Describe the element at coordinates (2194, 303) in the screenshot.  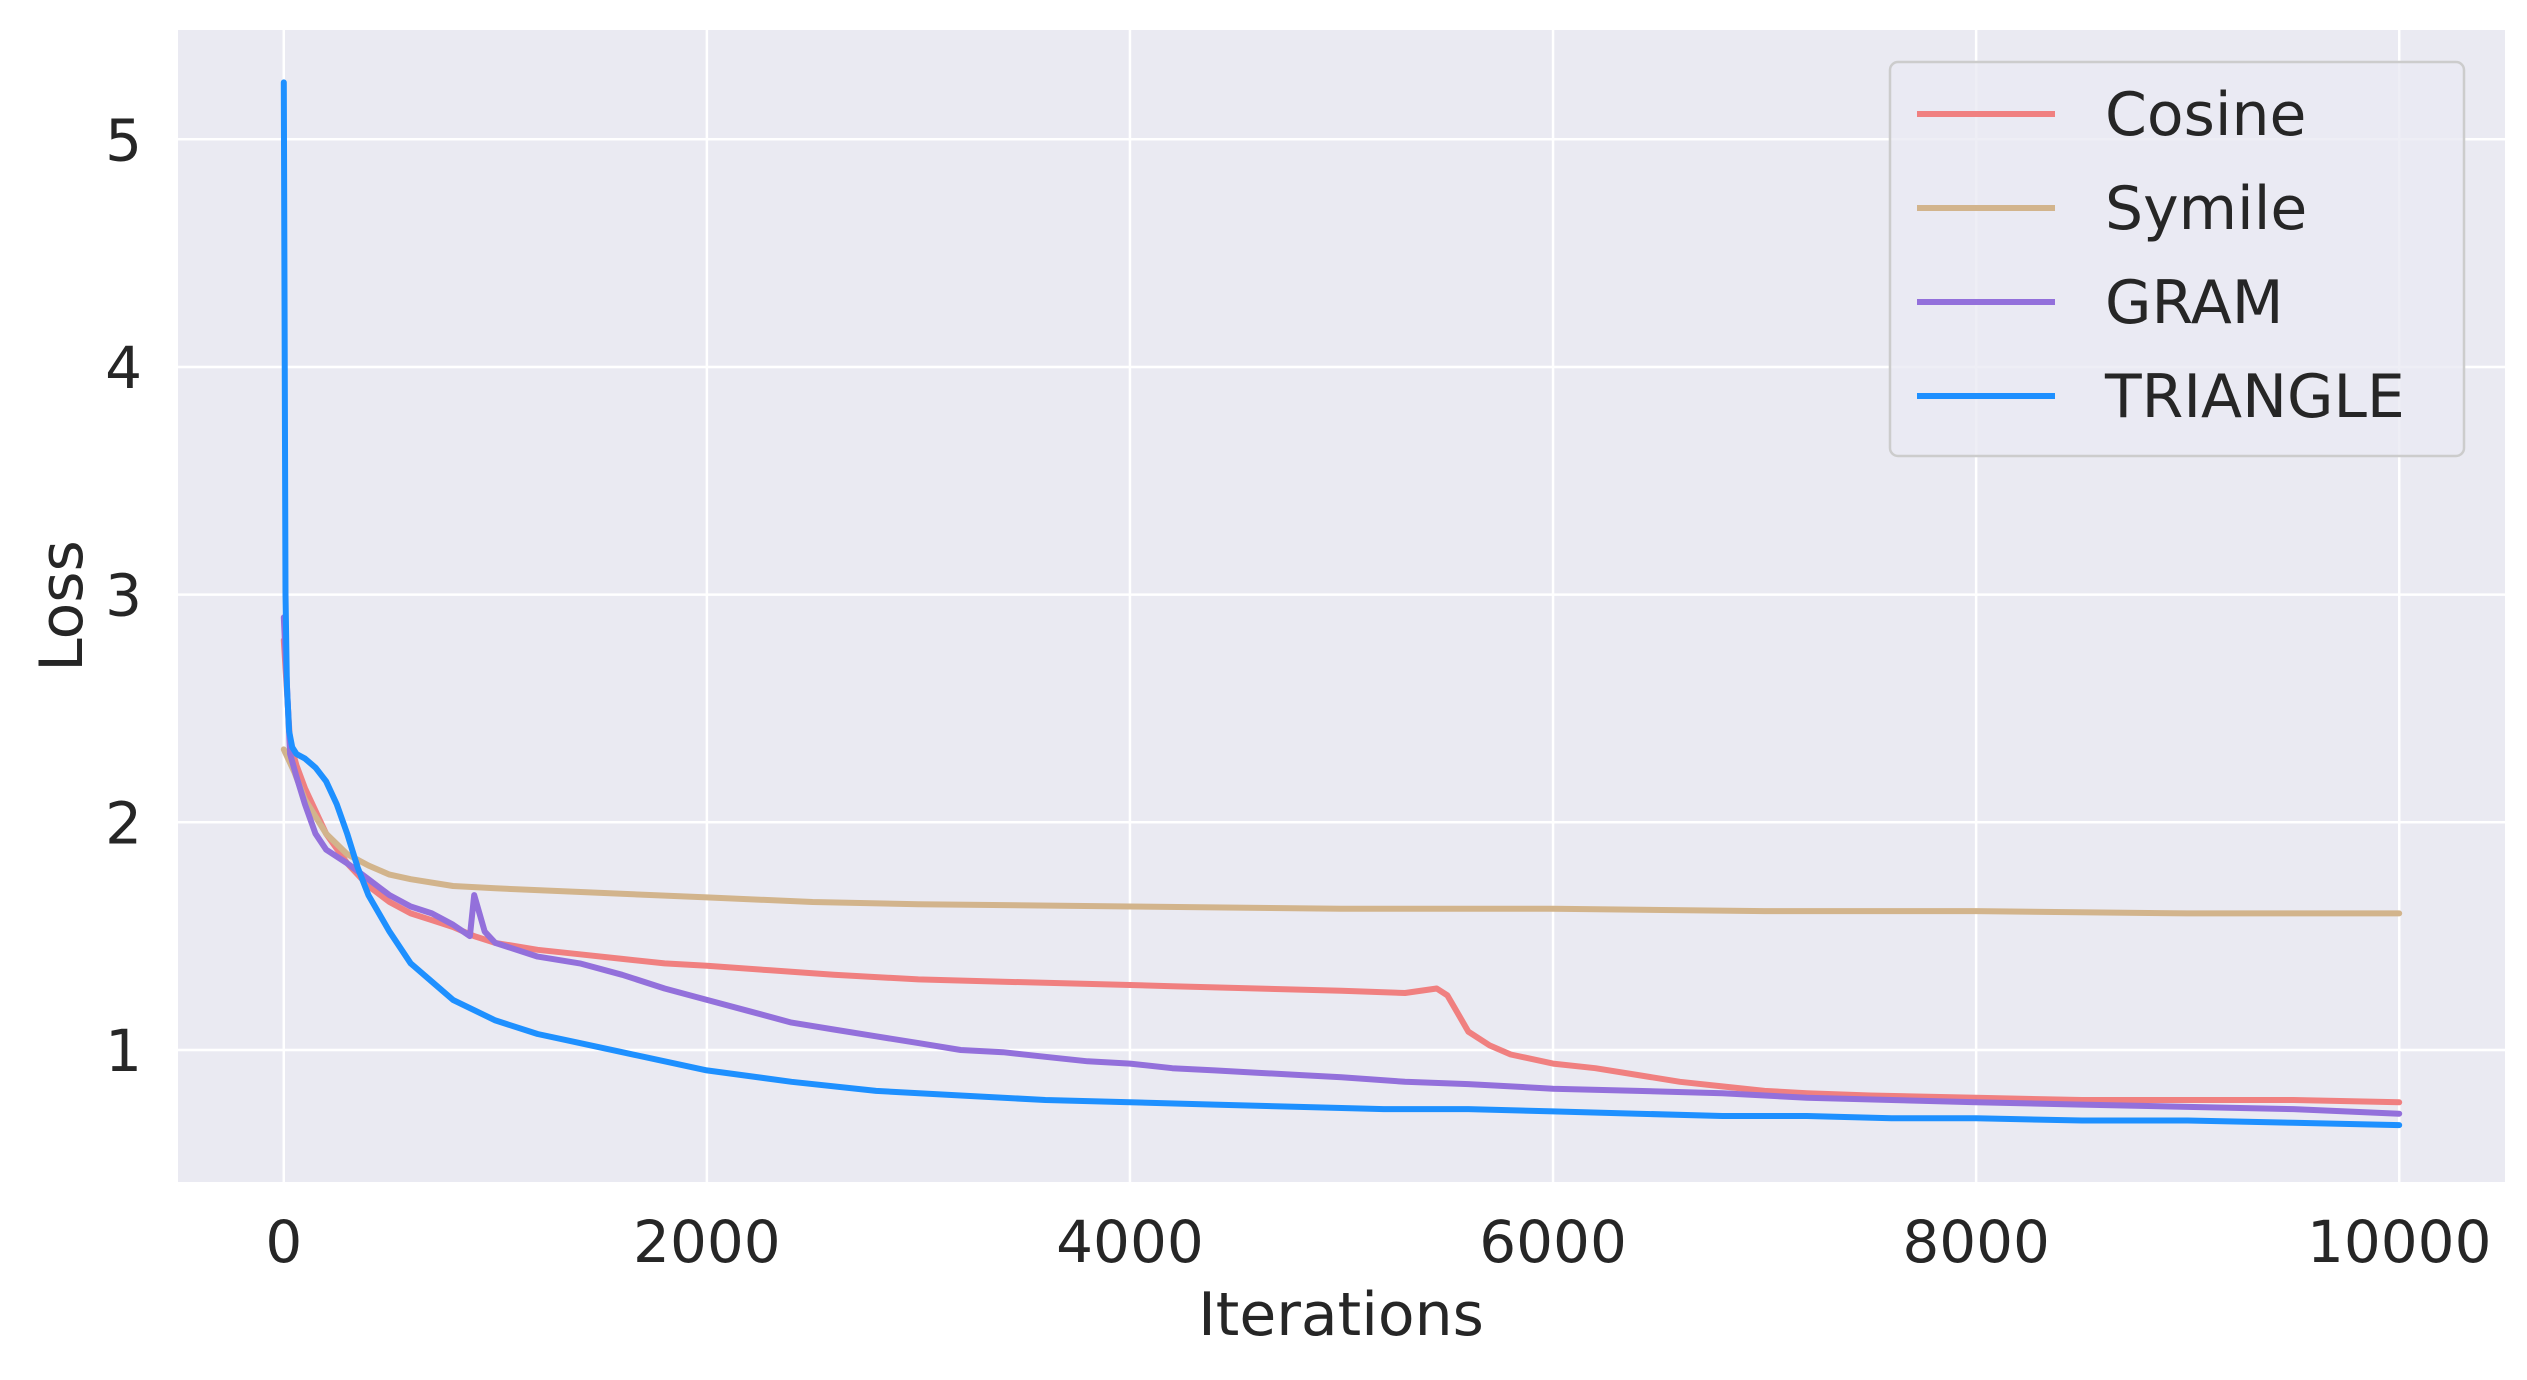
I see `legend-label-gram: GRAM` at that location.